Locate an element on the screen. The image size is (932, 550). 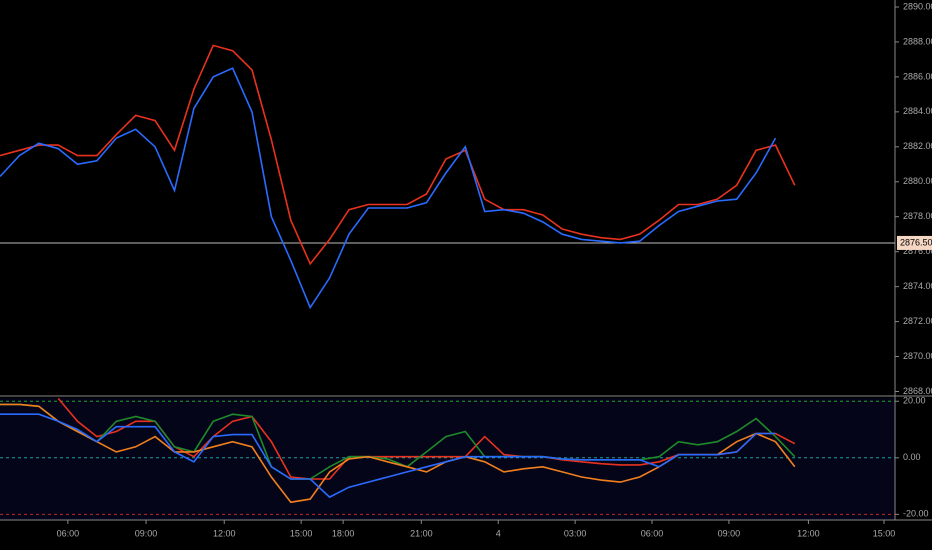
y-tick-label: 2876.00 is located at coordinates (917, 251).